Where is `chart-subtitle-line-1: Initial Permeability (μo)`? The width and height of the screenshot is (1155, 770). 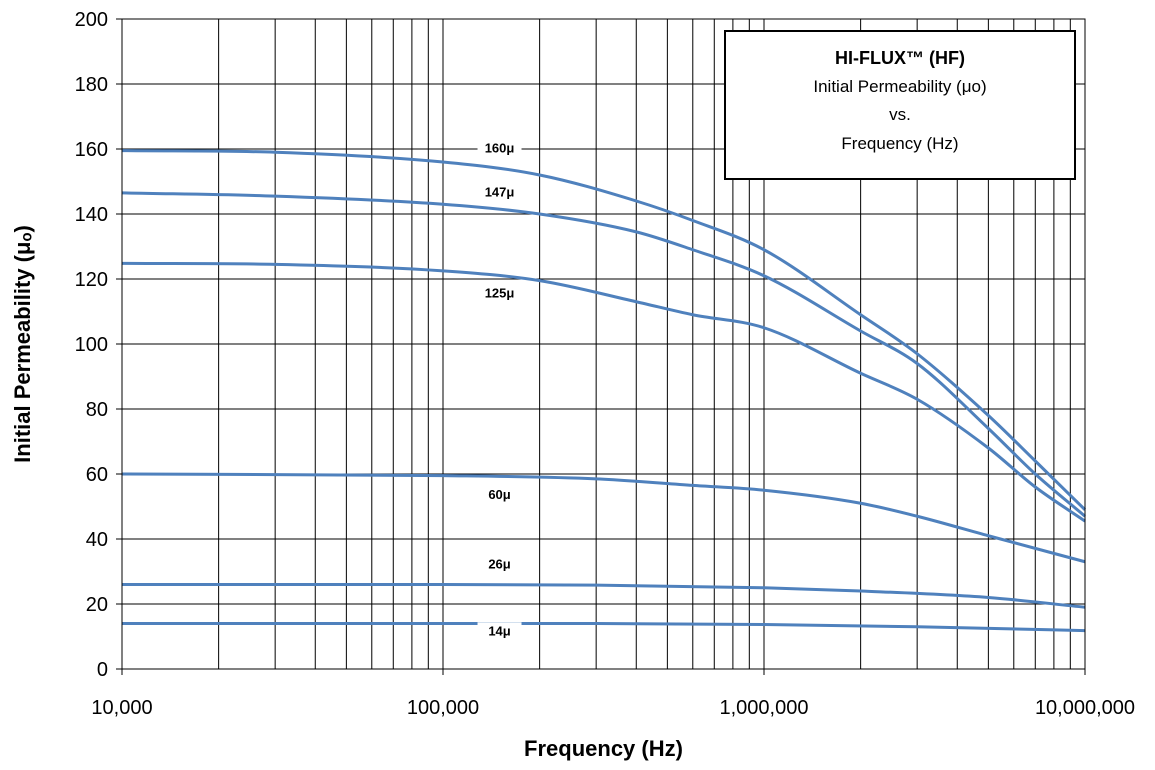 chart-subtitle-line-1: Initial Permeability (μo) is located at coordinates (899, 86).